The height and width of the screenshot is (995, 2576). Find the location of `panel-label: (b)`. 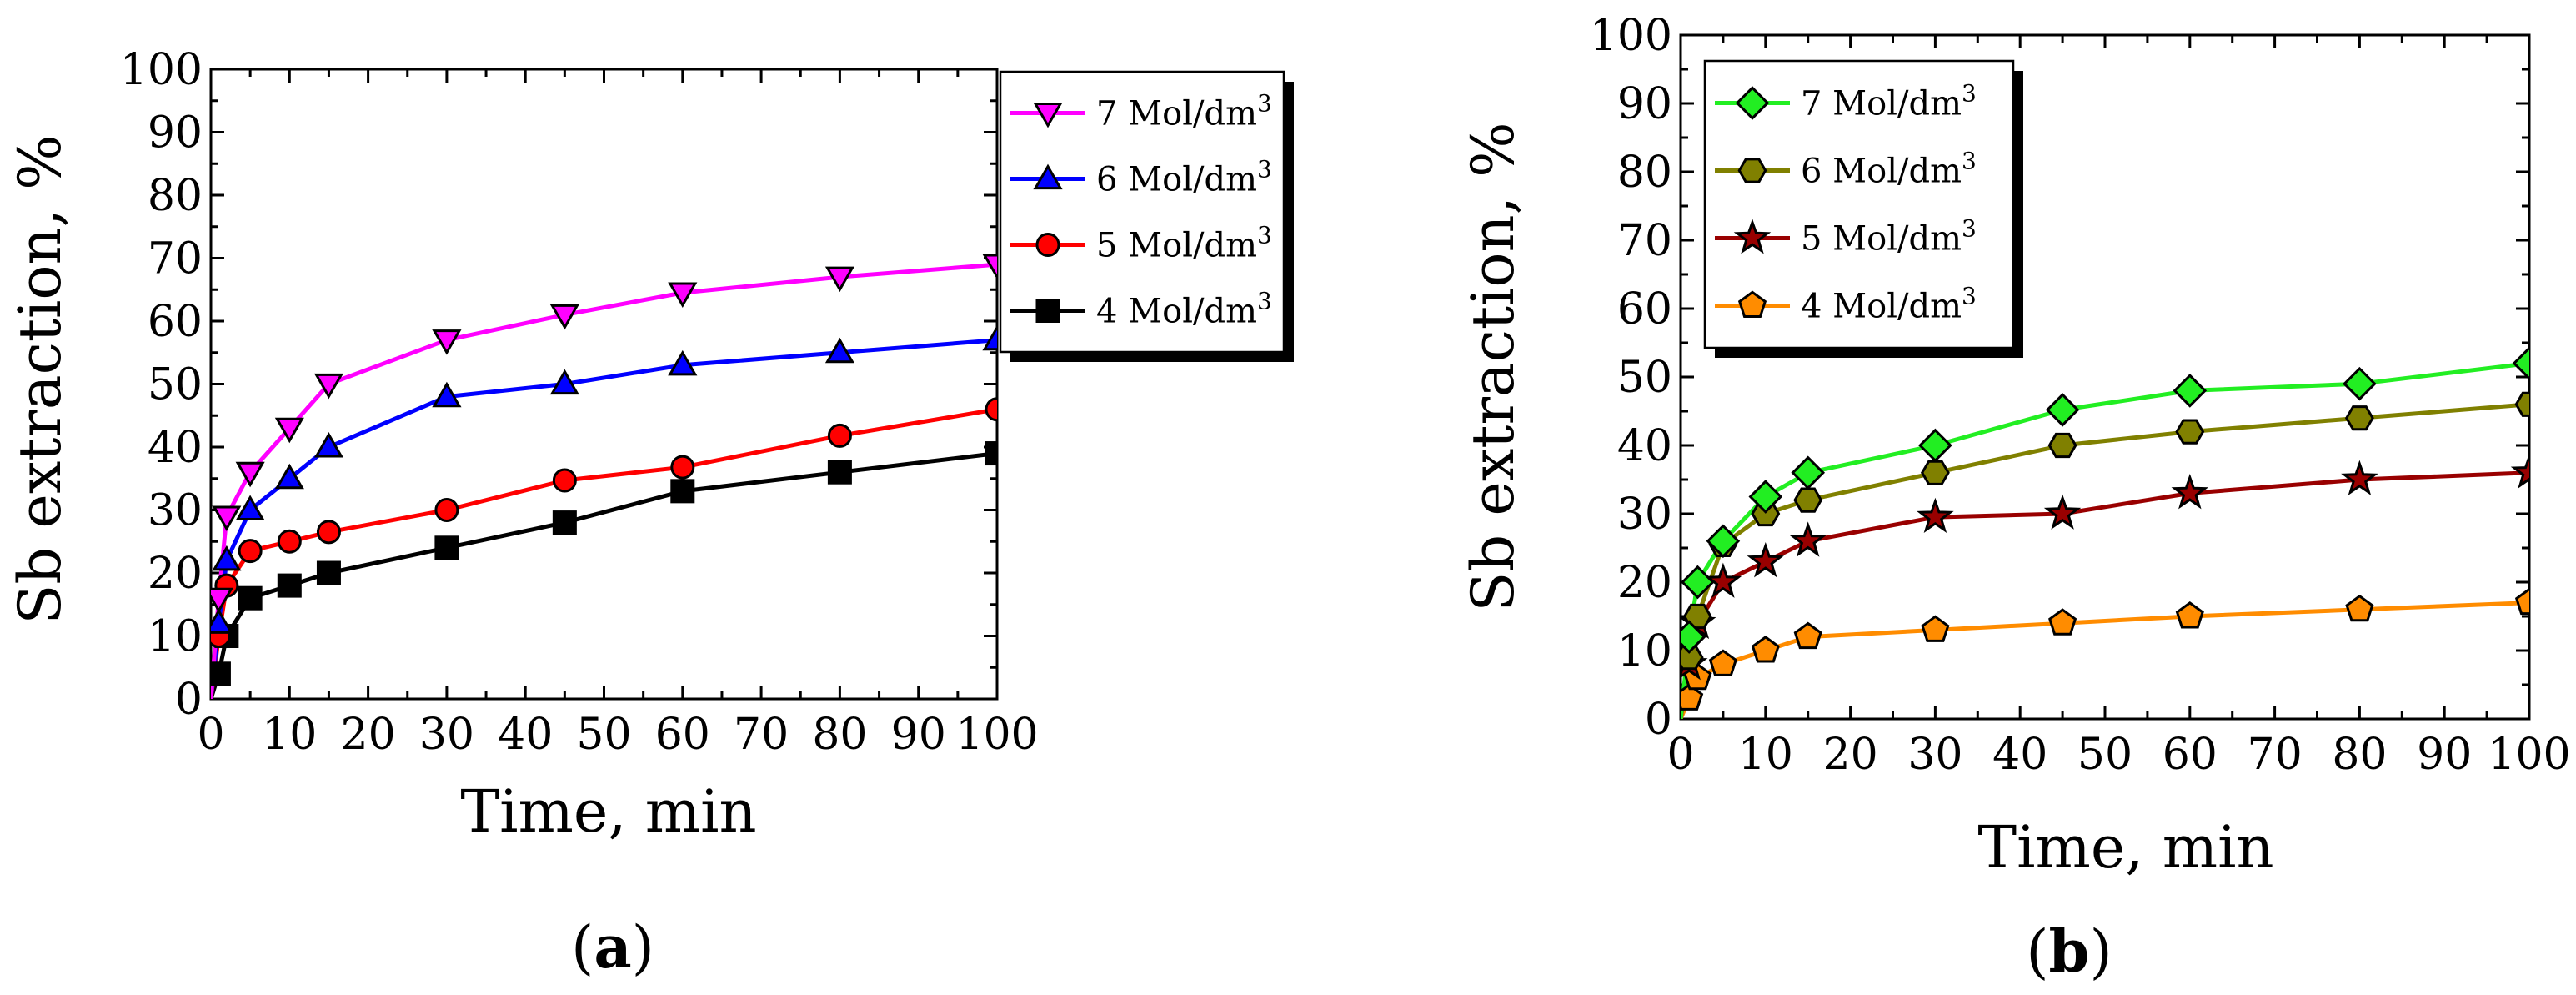

panel-label: (b) is located at coordinates (2069, 951).